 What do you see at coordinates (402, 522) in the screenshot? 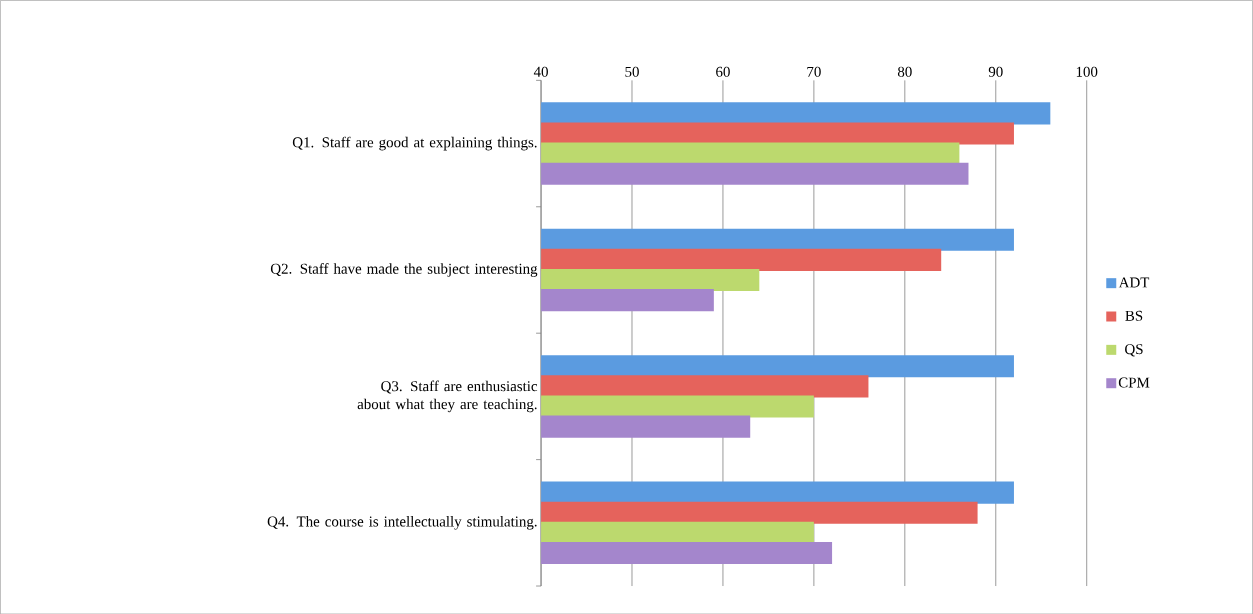
I see `y-tick-label: Q4. The course is intellectually stimulating.` at bounding box center [402, 522].